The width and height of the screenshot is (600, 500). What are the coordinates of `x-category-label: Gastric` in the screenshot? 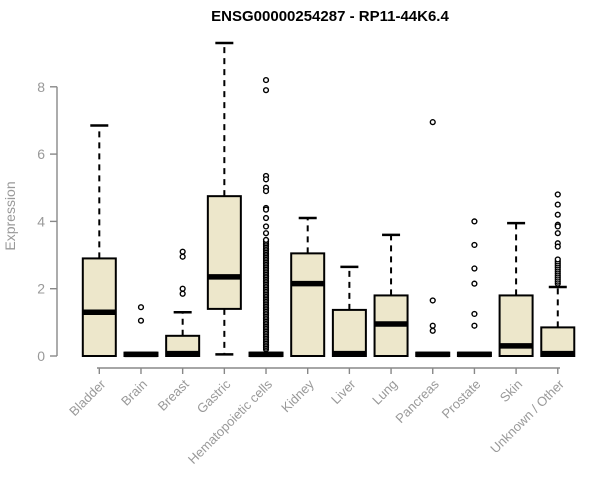 It's located at (214, 396).